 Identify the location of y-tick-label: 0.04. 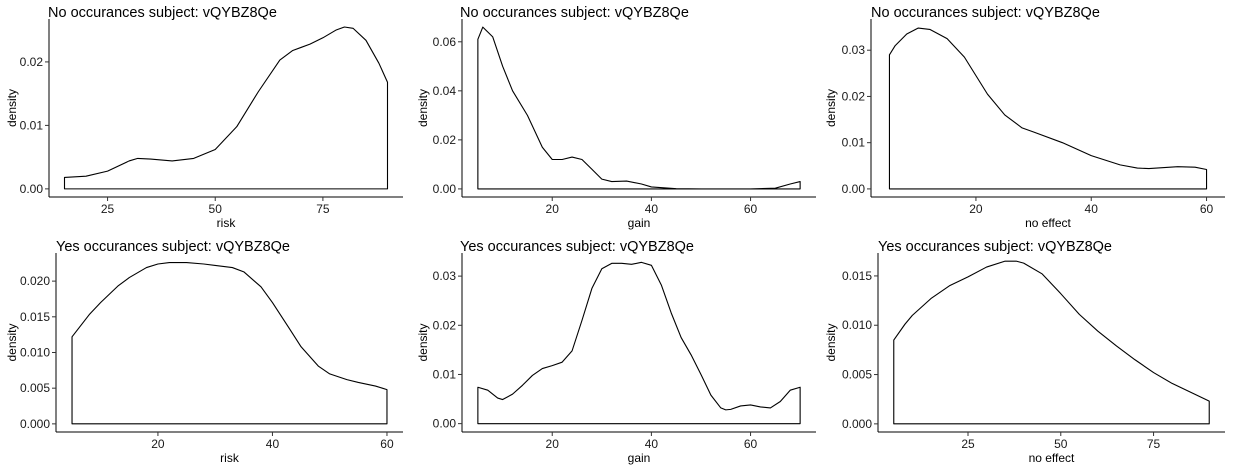
(445, 91).